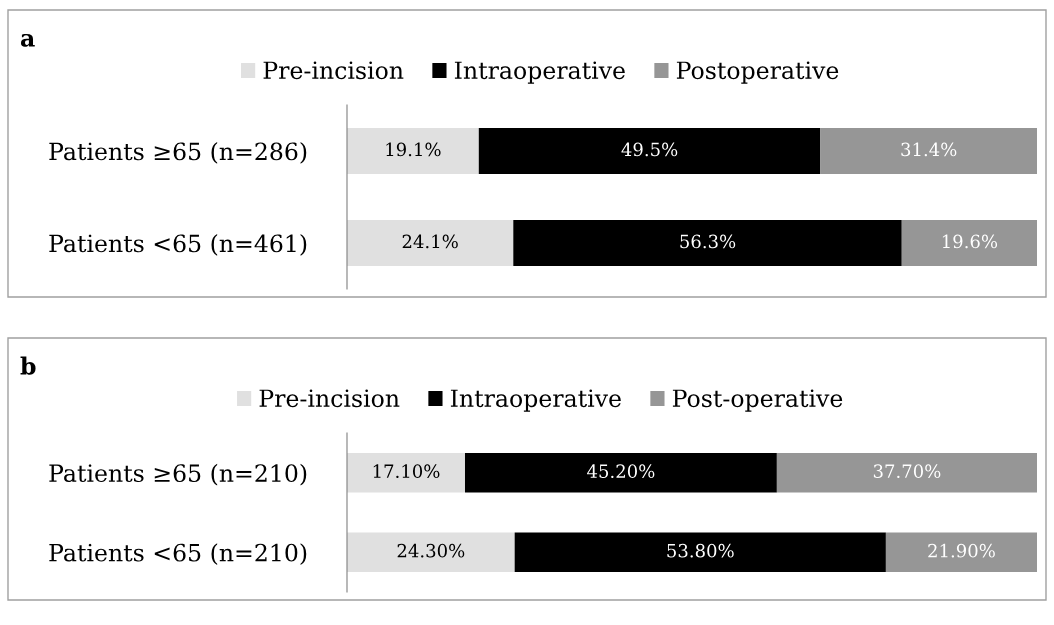 This screenshot has height=625, width=1054. What do you see at coordinates (178, 474) in the screenshot?
I see `y-tick-label: Patients ≥65 (n=210)` at bounding box center [178, 474].